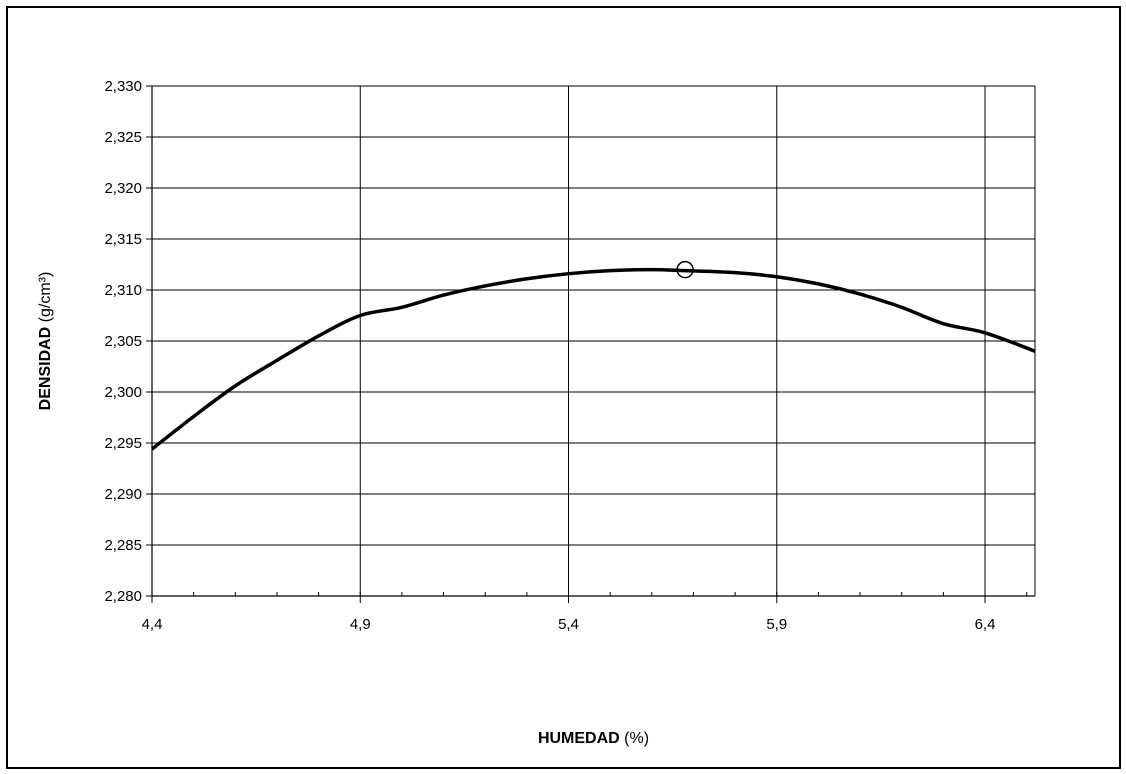 The width and height of the screenshot is (1126, 774). Describe the element at coordinates (685, 269) in the screenshot. I see `optimum-point-marker` at that location.